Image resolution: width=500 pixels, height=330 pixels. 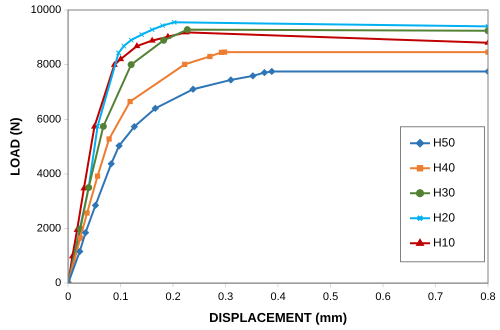 I want to click on y-tick-label: 0, so click(x=58, y=283).